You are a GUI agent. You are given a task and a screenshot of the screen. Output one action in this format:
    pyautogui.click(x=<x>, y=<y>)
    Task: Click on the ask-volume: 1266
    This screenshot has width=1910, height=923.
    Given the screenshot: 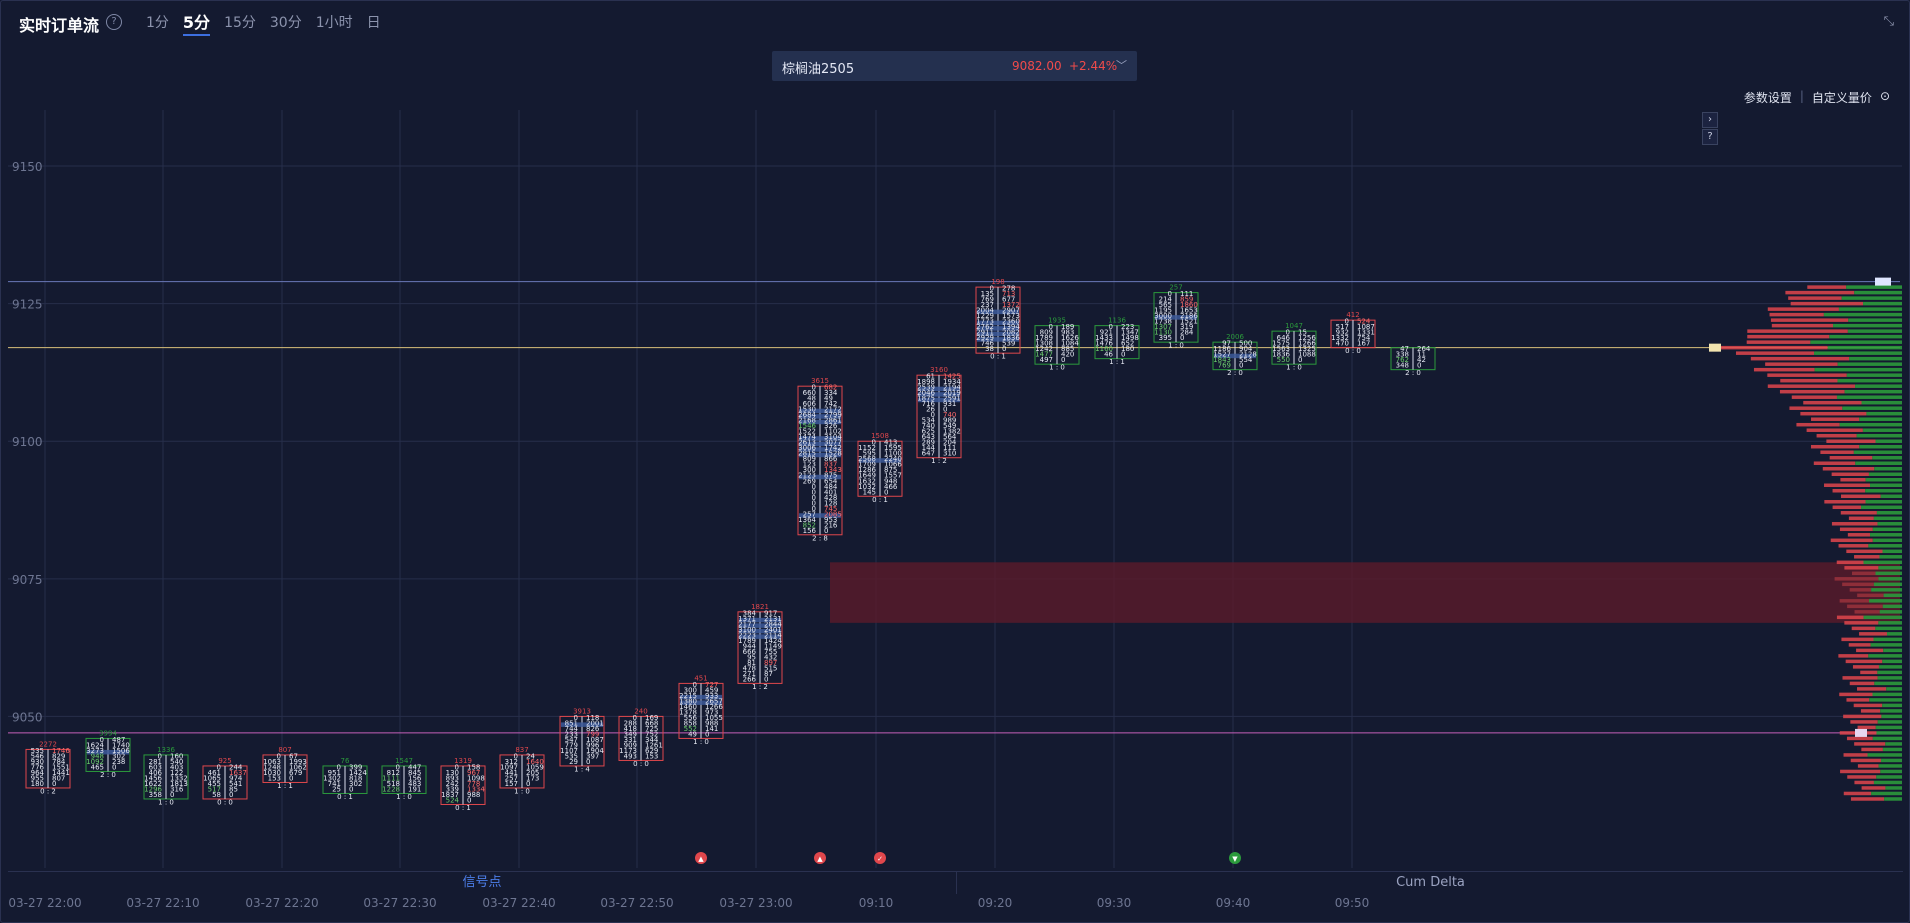 What is the action you would take?
    pyautogui.click(x=714, y=707)
    